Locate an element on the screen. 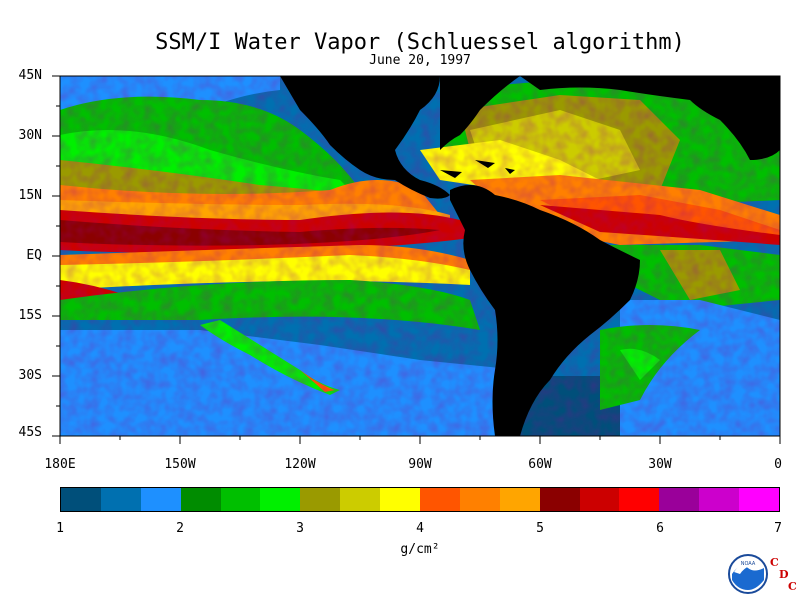 This screenshot has height=600, width=800. colorbar-tick-2: 2 is located at coordinates (180, 528).